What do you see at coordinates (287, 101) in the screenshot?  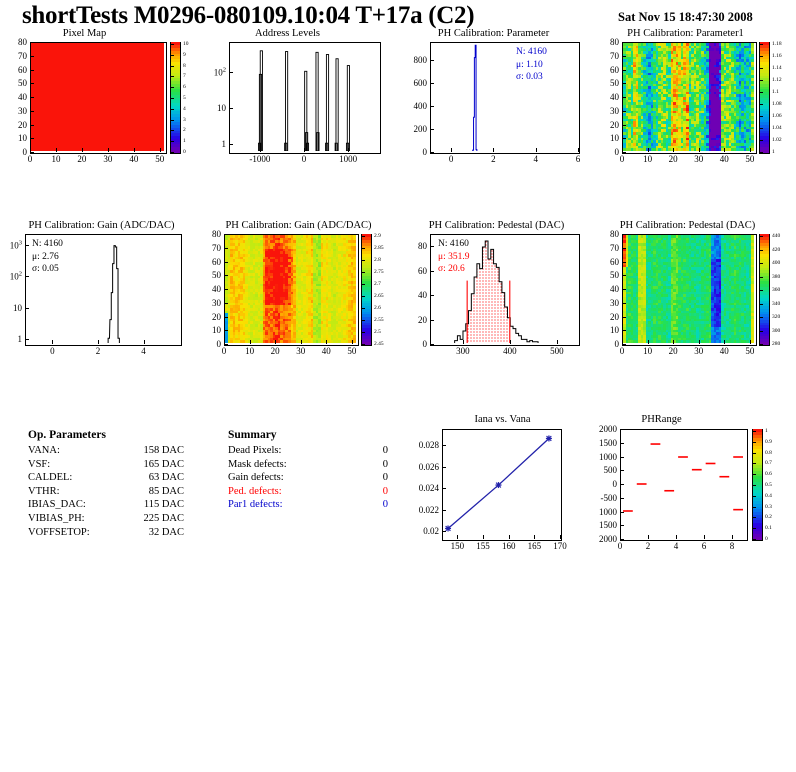 I see `histogram-bar` at bounding box center [287, 101].